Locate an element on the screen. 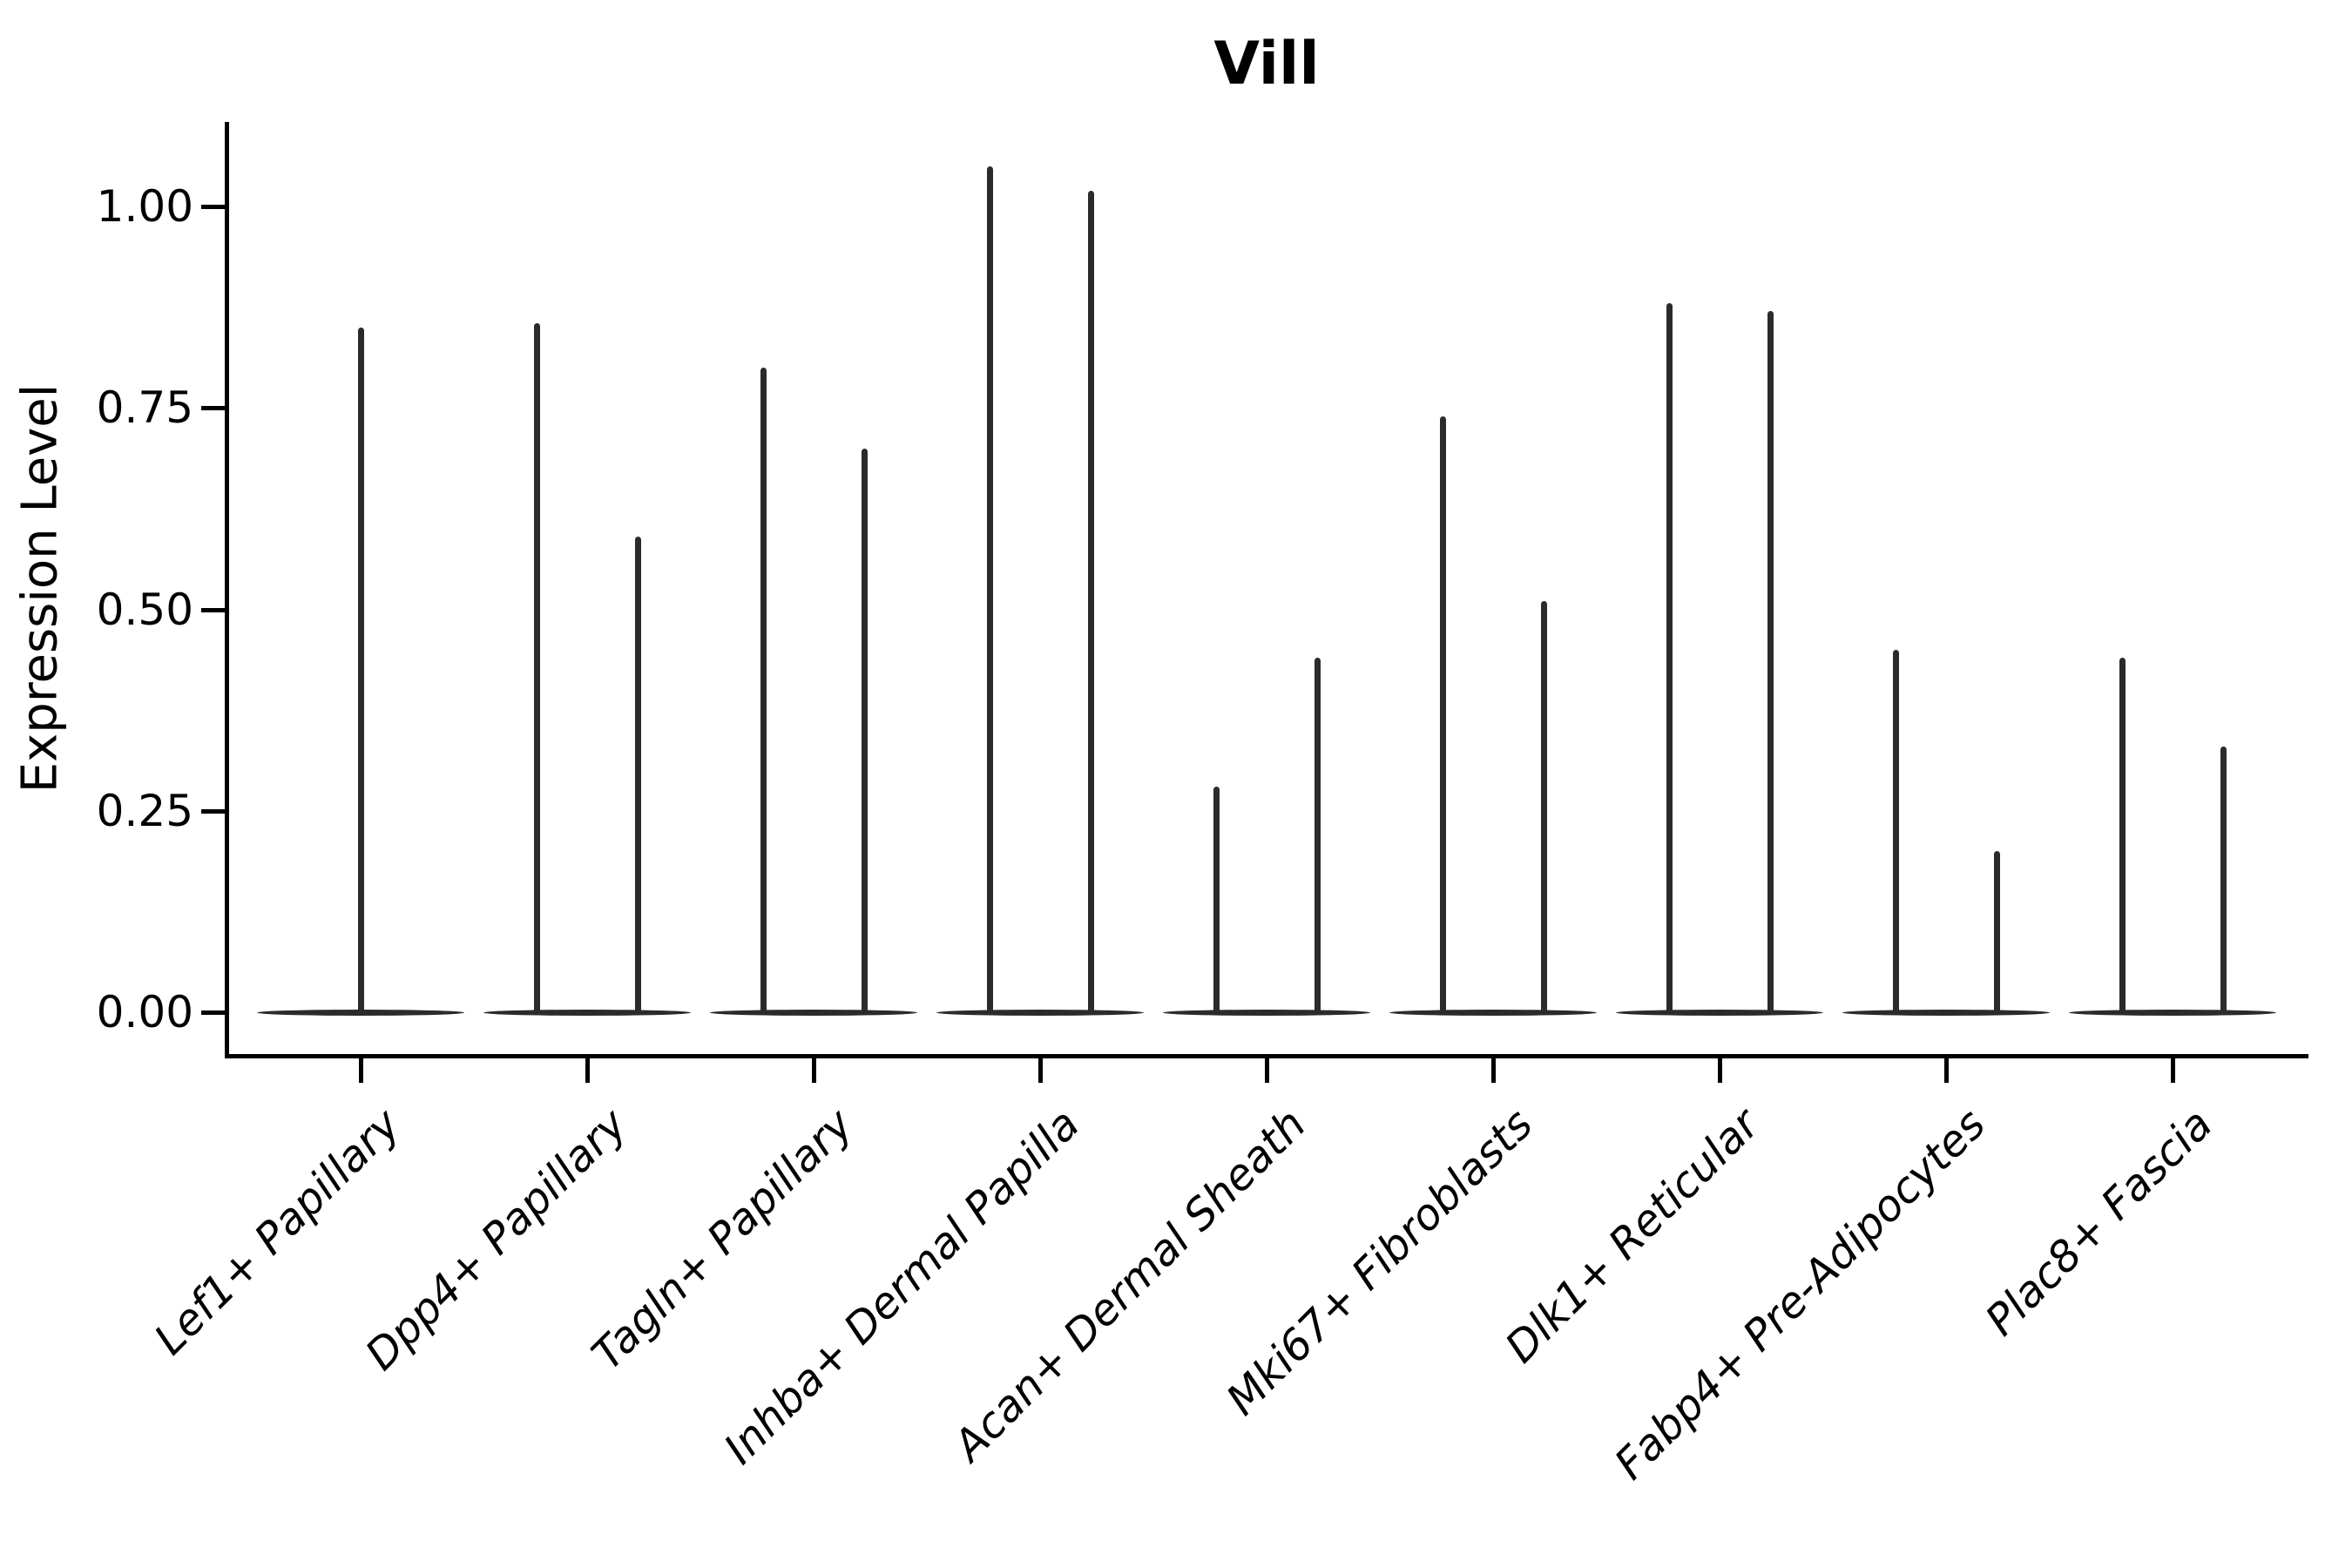  x-tick-label: Fabp4+ Pre-Adipocytes is located at coordinates (1801, 1294).